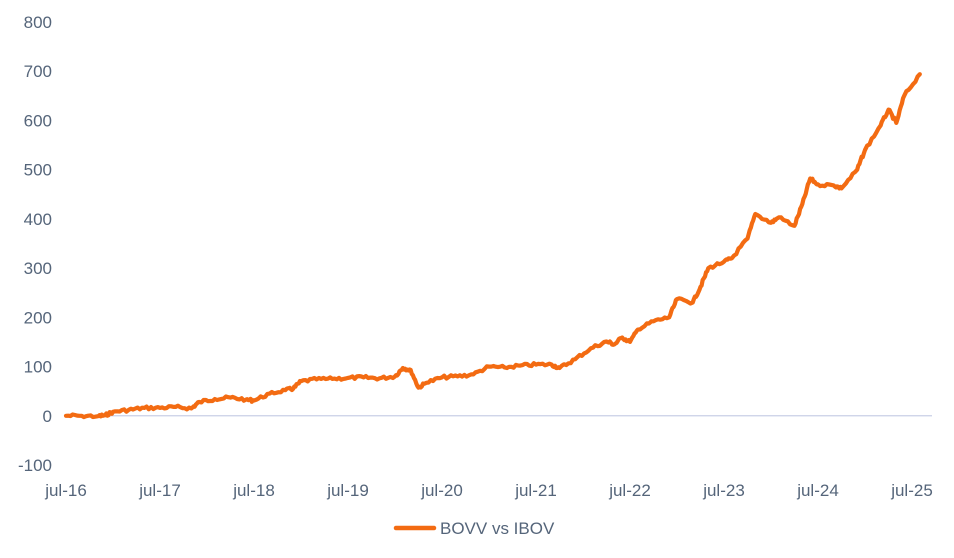  What do you see at coordinates (817, 490) in the screenshot?
I see `x-tick-label: jul-24` at bounding box center [817, 490].